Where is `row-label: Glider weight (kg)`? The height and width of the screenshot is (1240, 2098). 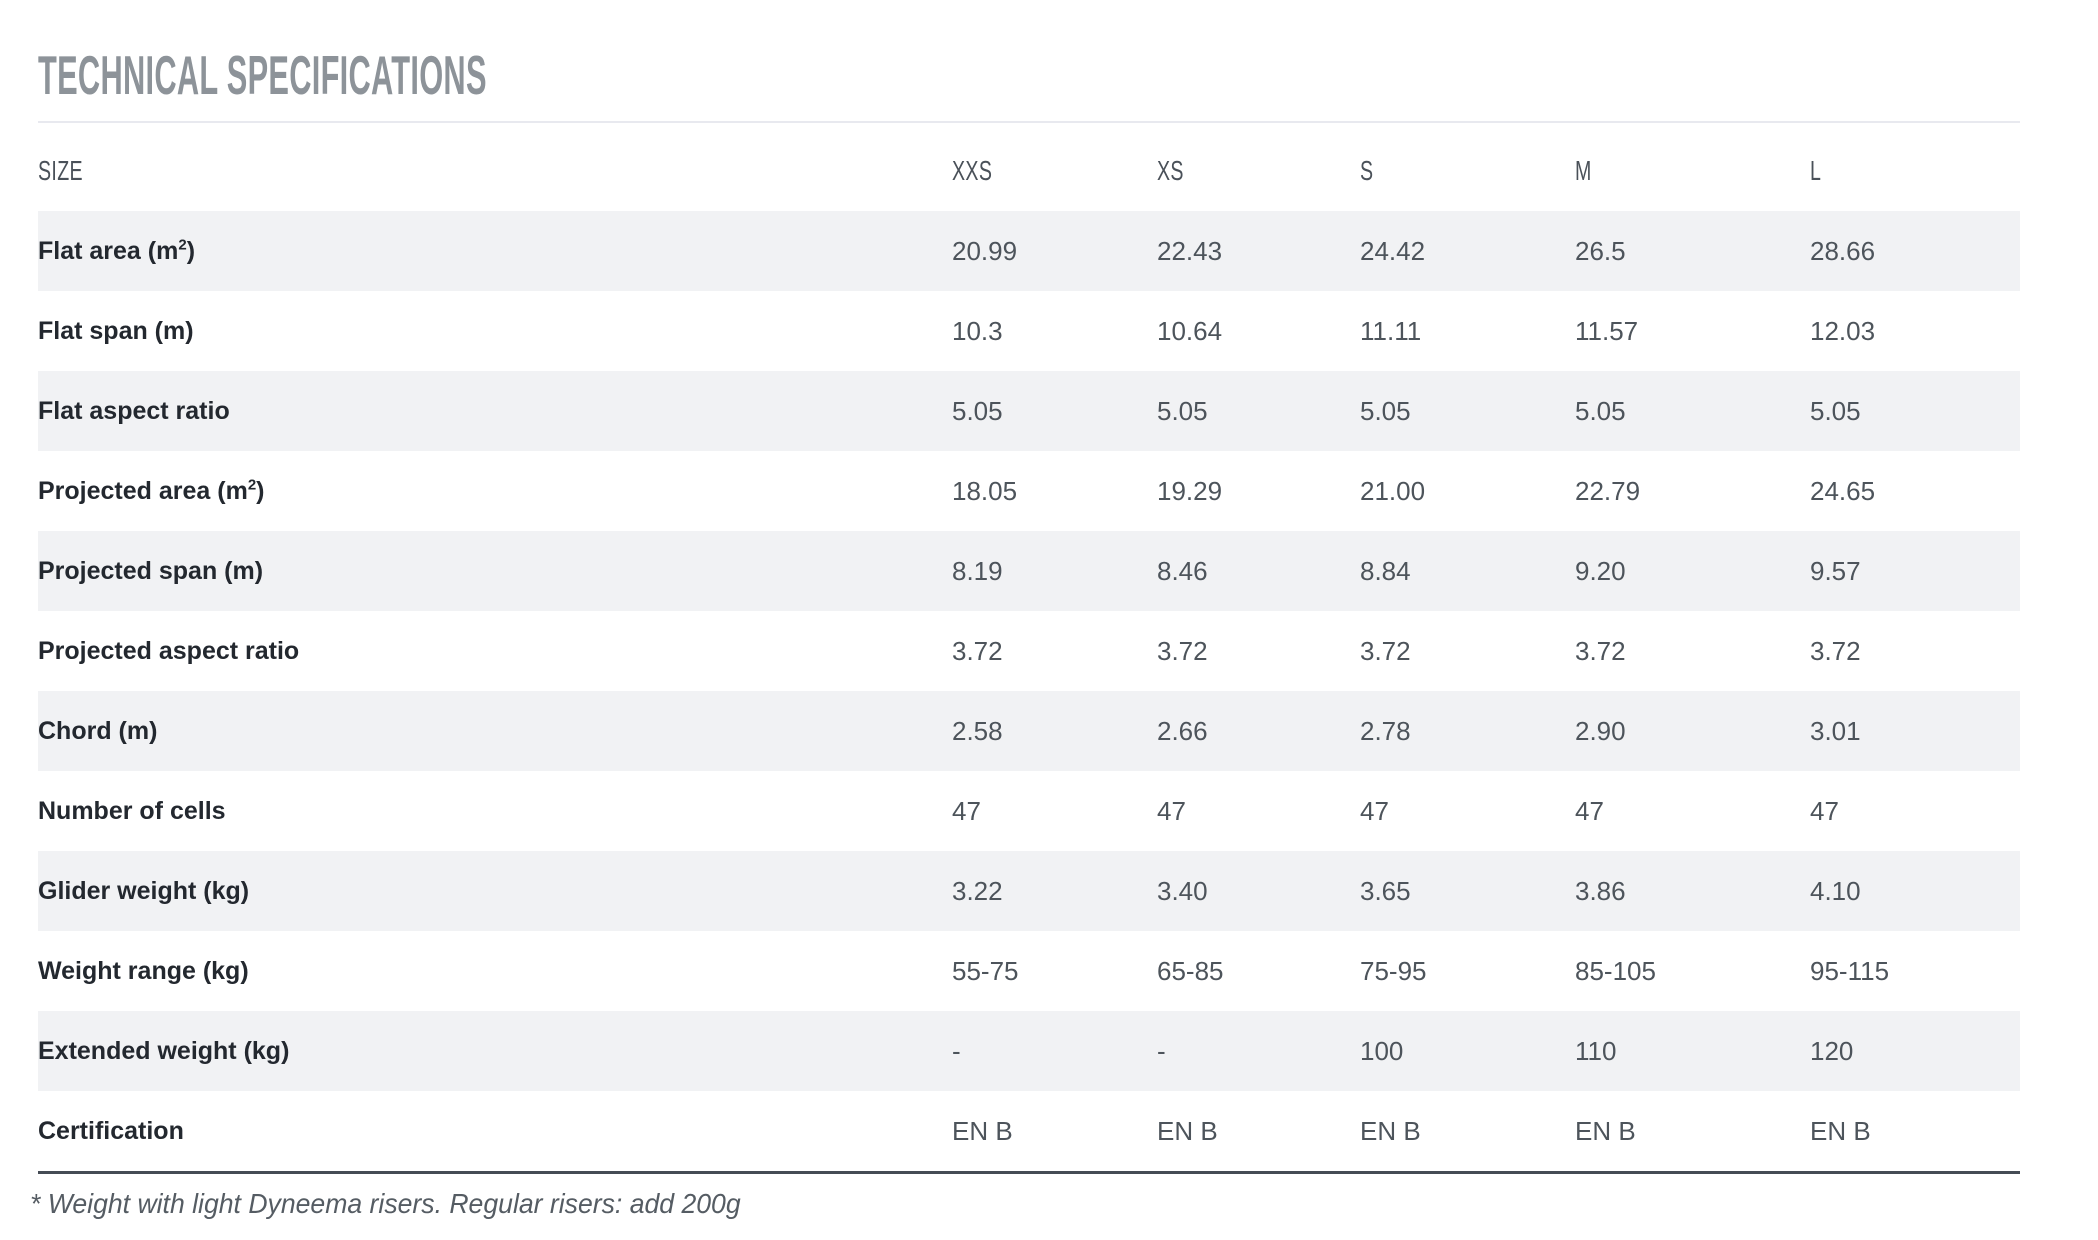 row-label: Glider weight (kg) is located at coordinates (144, 890).